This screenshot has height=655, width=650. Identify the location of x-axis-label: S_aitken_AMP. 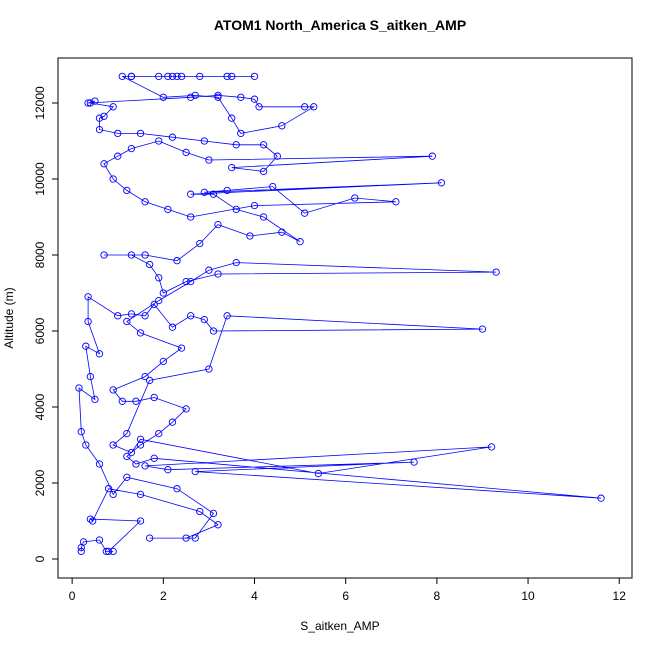
(339, 626).